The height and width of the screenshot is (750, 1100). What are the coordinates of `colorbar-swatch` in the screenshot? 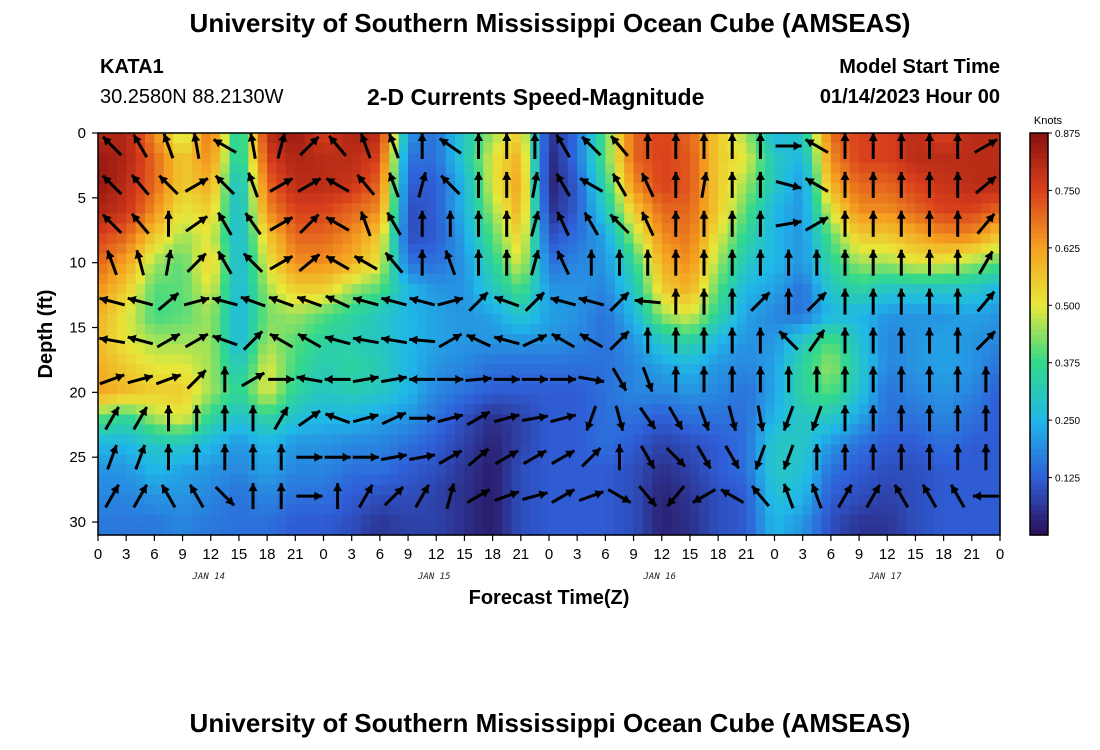 It's located at (1039, 532).